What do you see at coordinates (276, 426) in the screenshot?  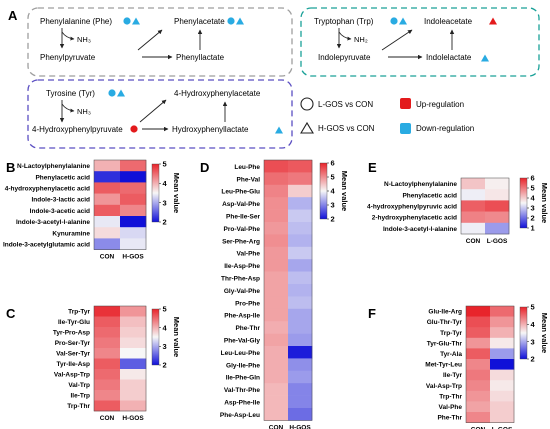 I see `heatmap-column-label: CON` at bounding box center [276, 426].